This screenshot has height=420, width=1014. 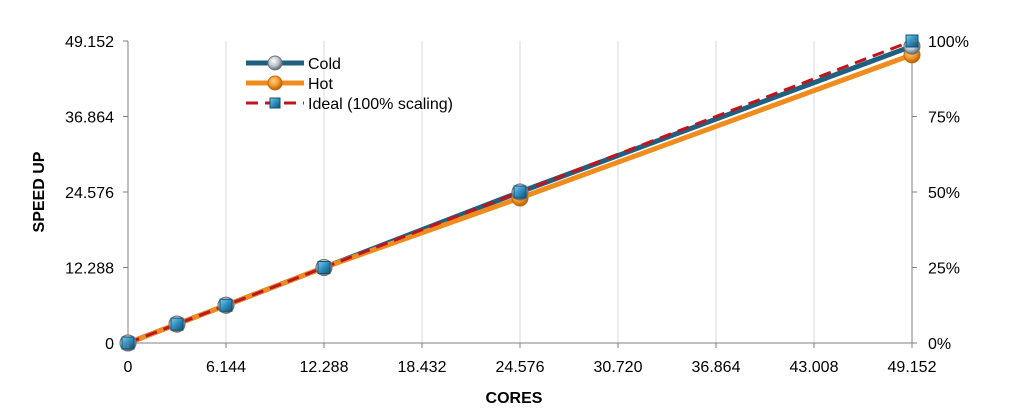 I want to click on x-tick-label: 0, so click(x=128, y=367).